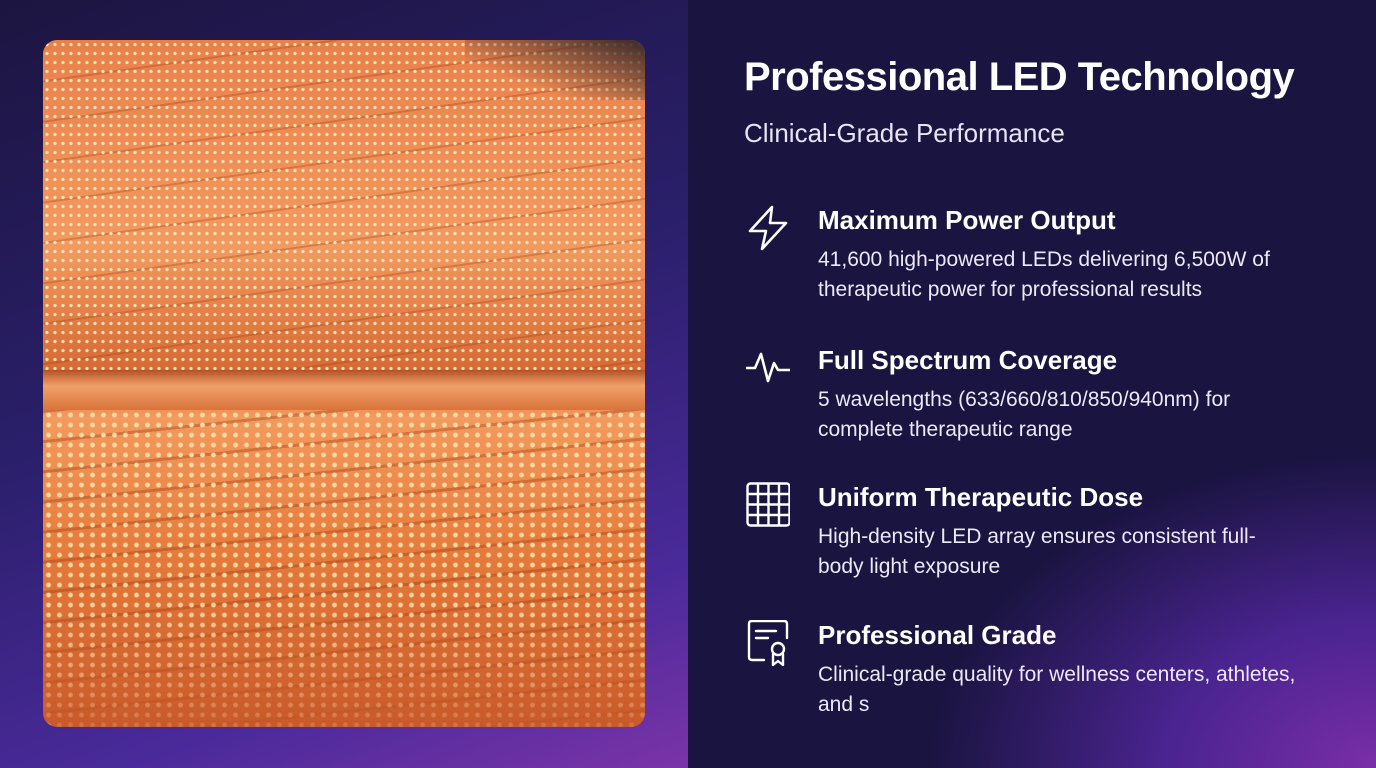 The image size is (1376, 768). Describe the element at coordinates (937, 635) in the screenshot. I see `feature-title: Professional Grade` at that location.